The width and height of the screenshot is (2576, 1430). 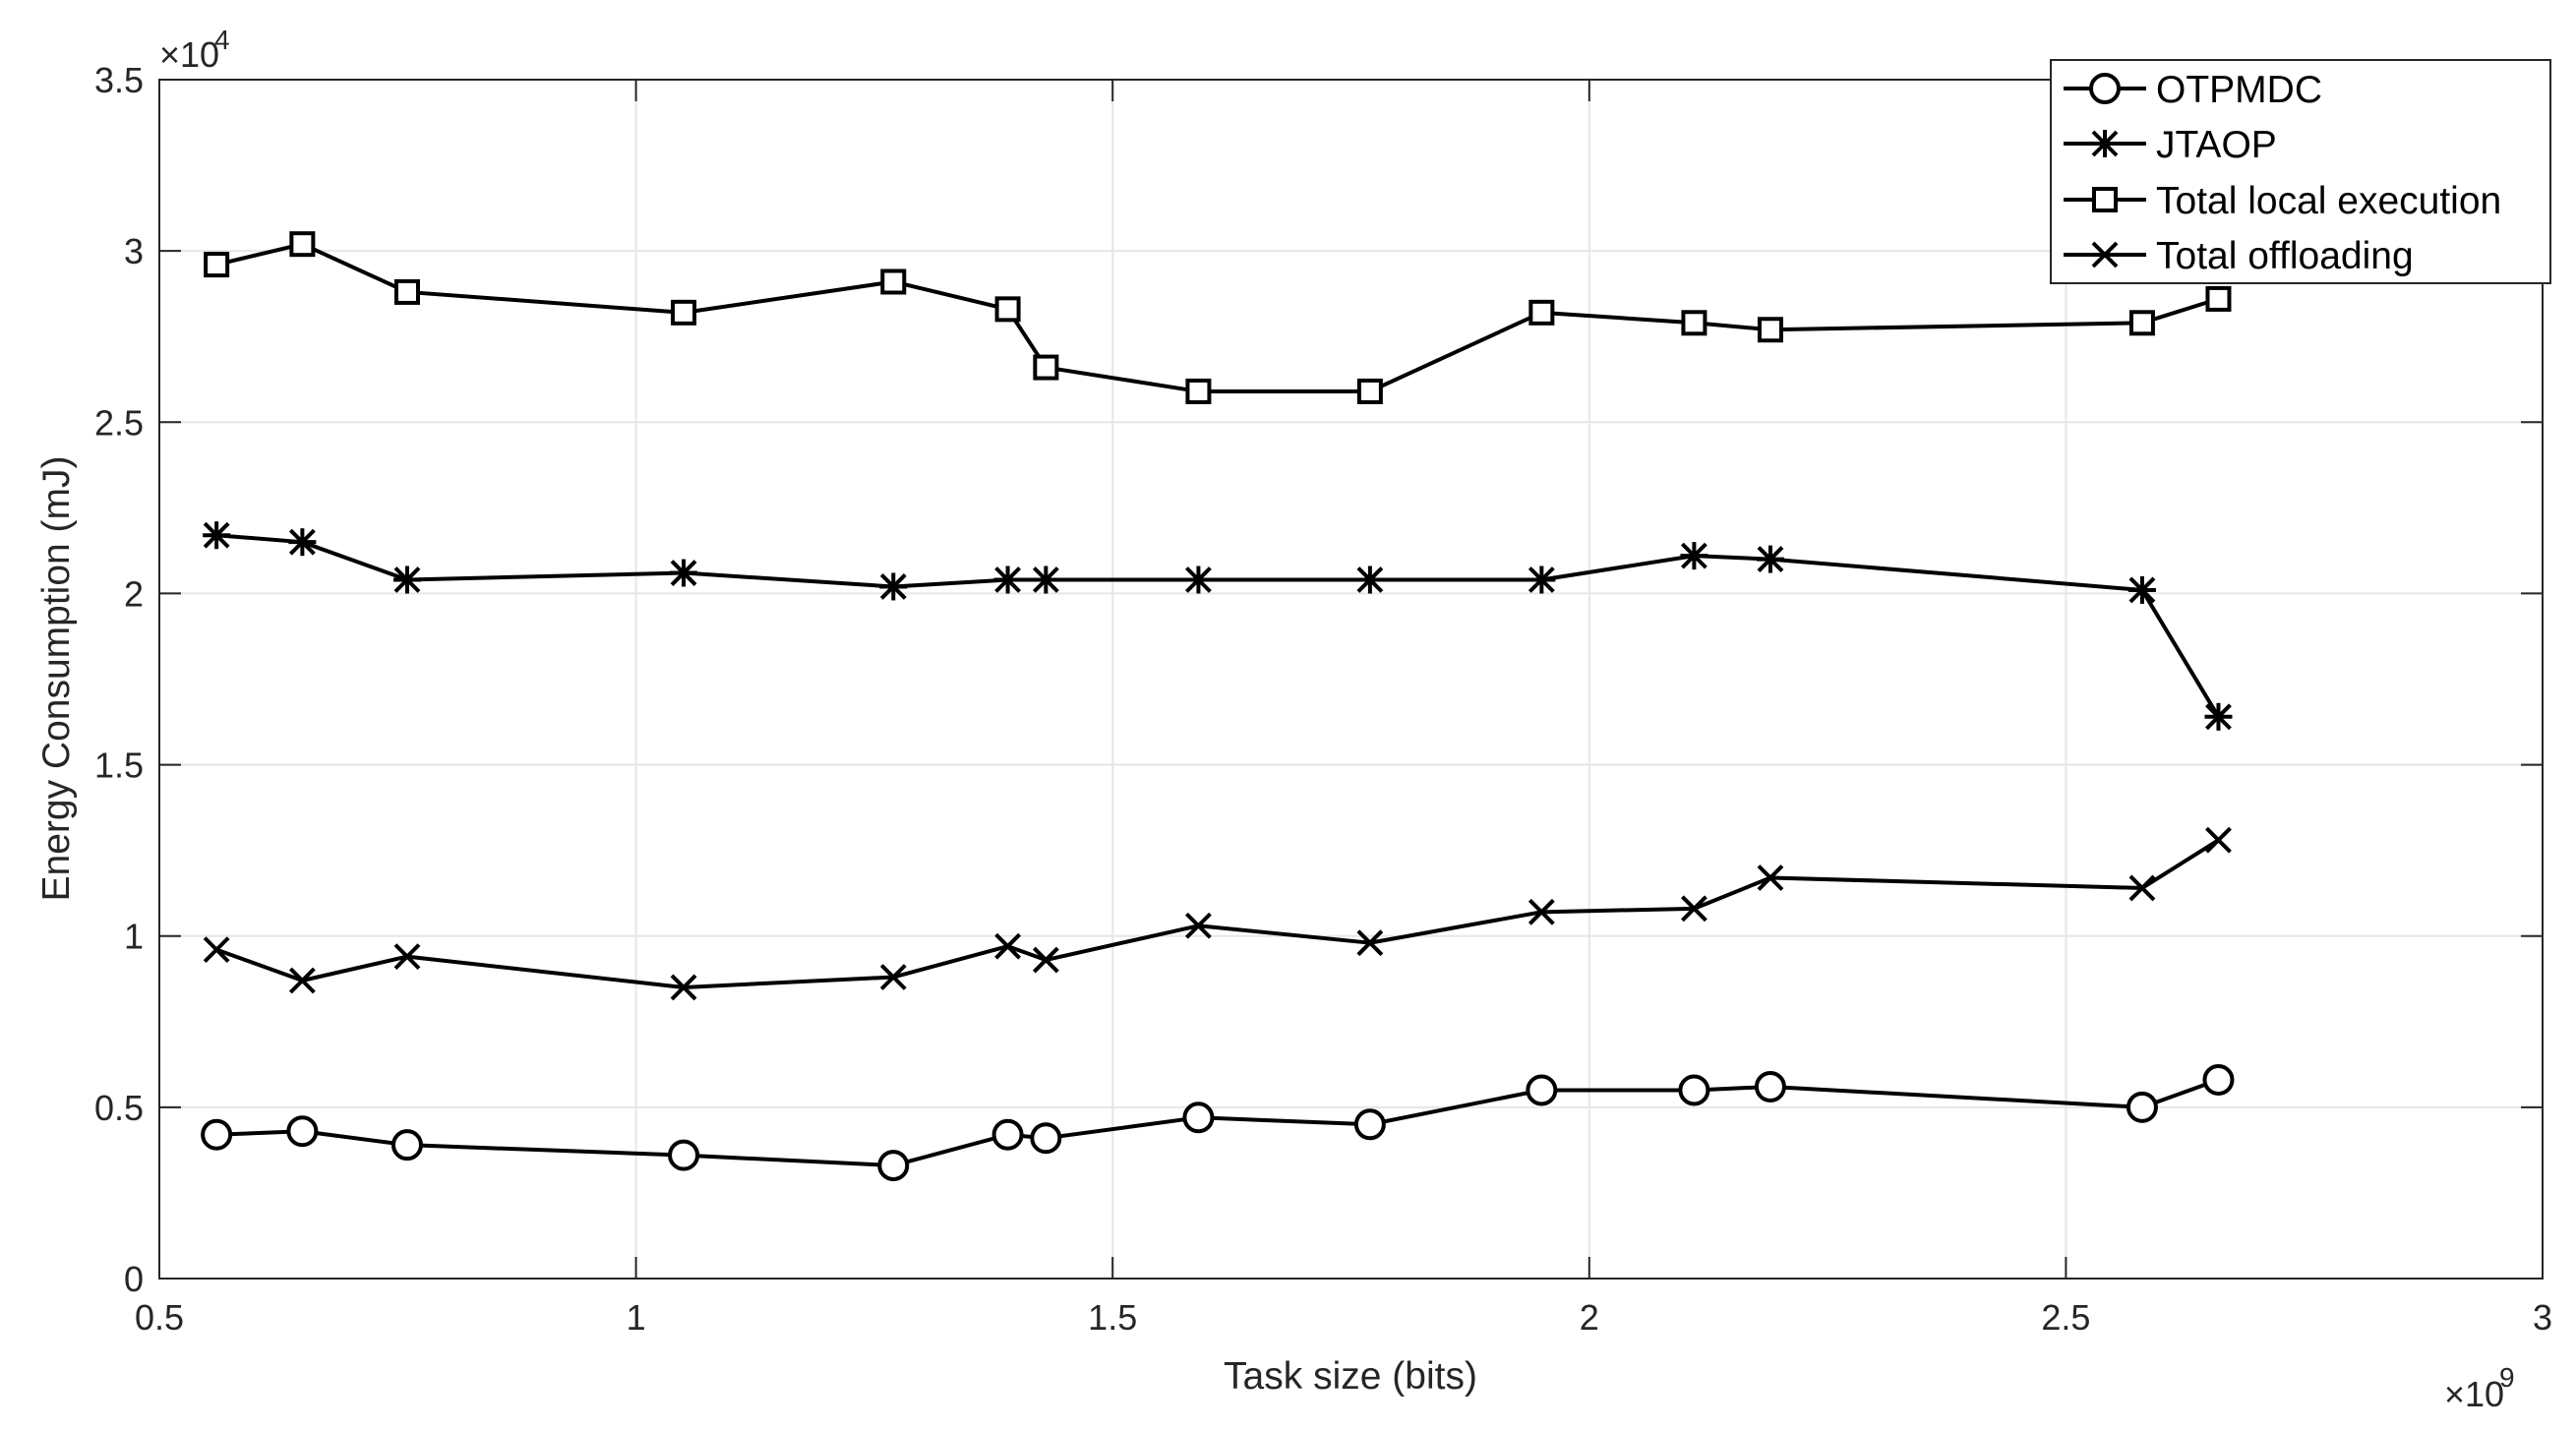 I want to click on series-total-local-execution, so click(x=1218, y=317).